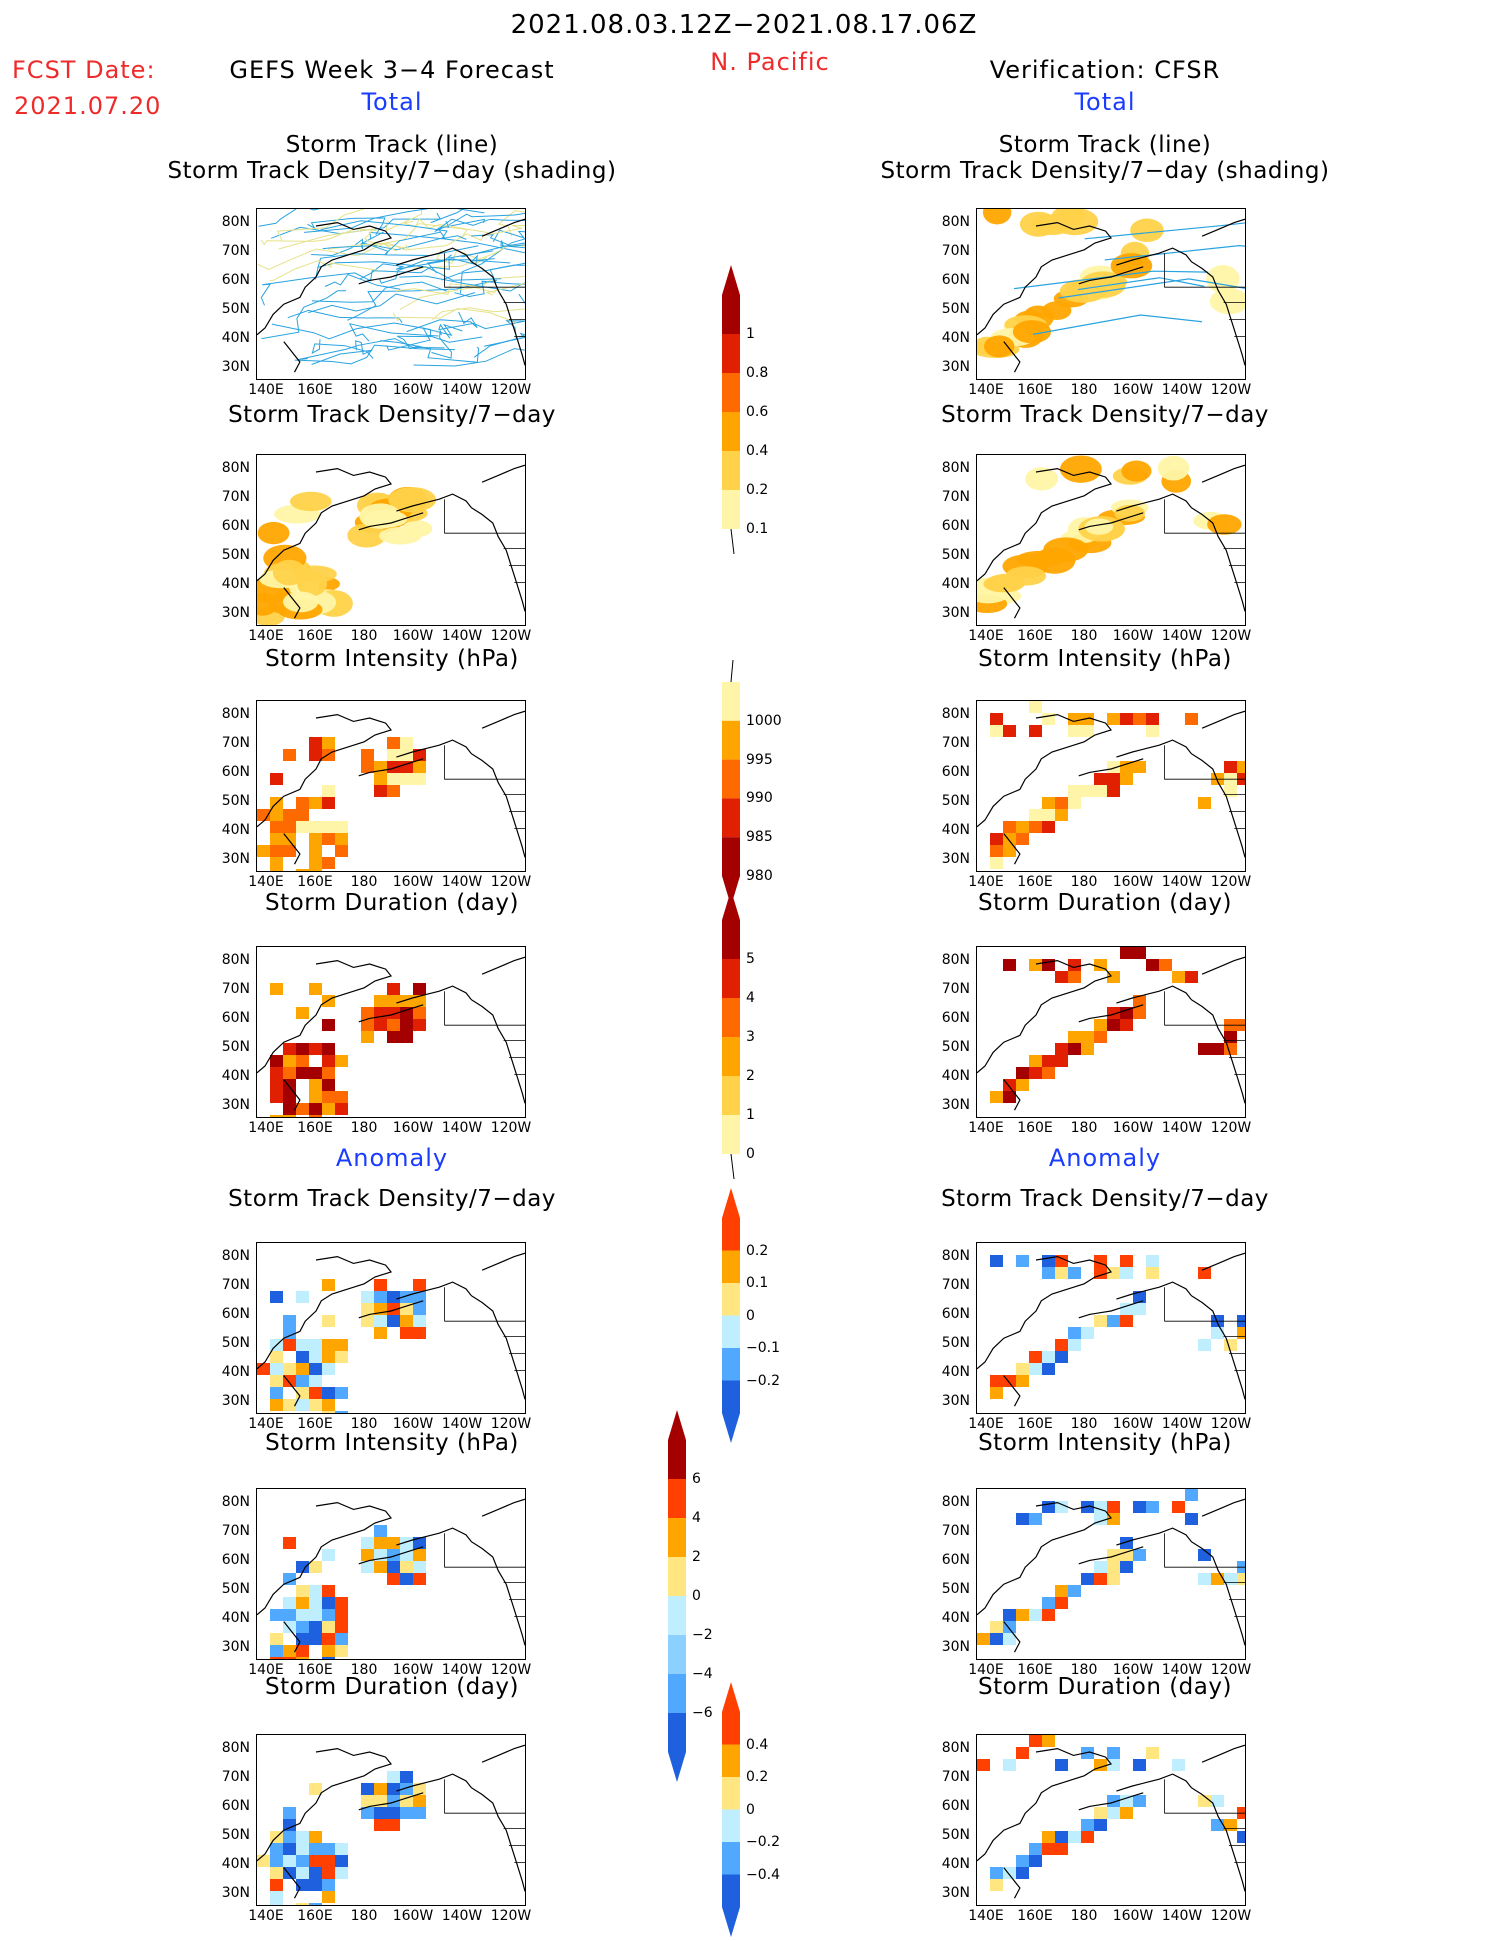 This screenshot has width=1487, height=1941. Describe the element at coordinates (955, 960) in the screenshot. I see `right-duration-lat-label: 80N` at that location.